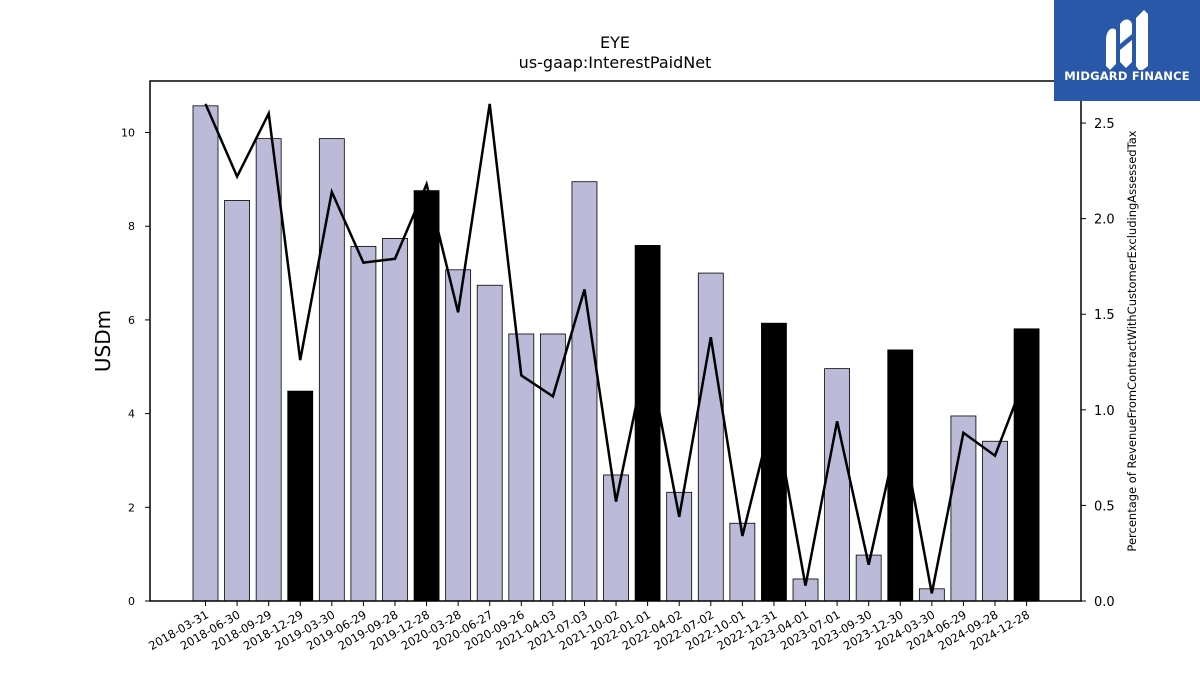 The image size is (1200, 675). What do you see at coordinates (1104, 315) in the screenshot?
I see `y2-tick-label: 1.5` at bounding box center [1104, 315].